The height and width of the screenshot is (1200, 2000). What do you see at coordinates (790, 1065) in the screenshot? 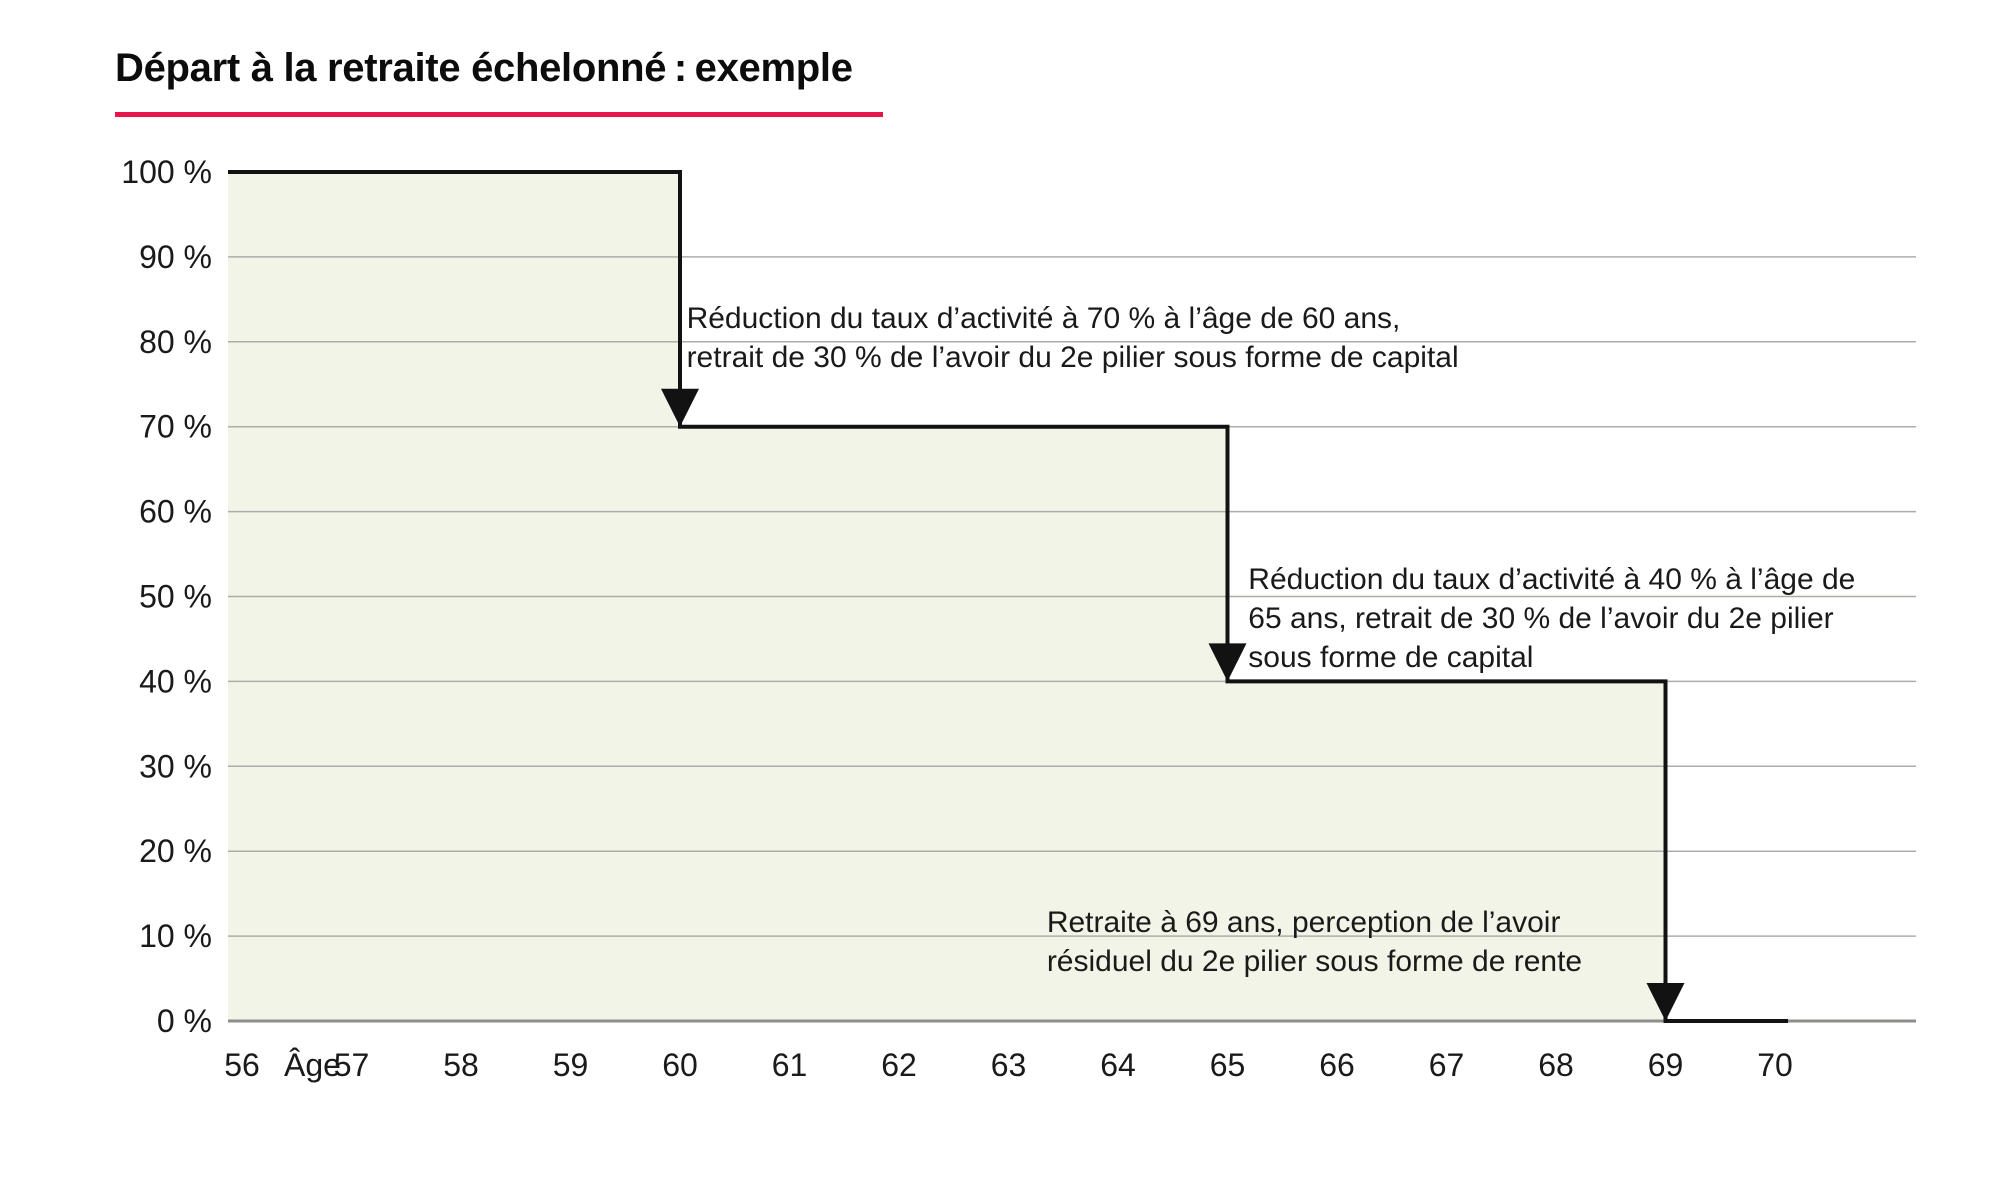
I see `x-tick-label: 61` at bounding box center [790, 1065].